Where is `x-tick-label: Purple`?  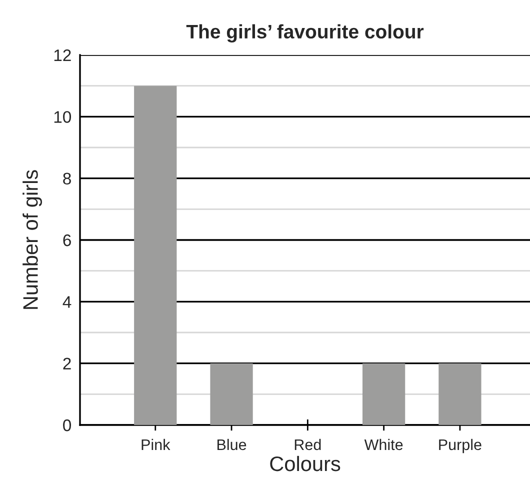
x-tick-label: Purple is located at coordinates (460, 446).